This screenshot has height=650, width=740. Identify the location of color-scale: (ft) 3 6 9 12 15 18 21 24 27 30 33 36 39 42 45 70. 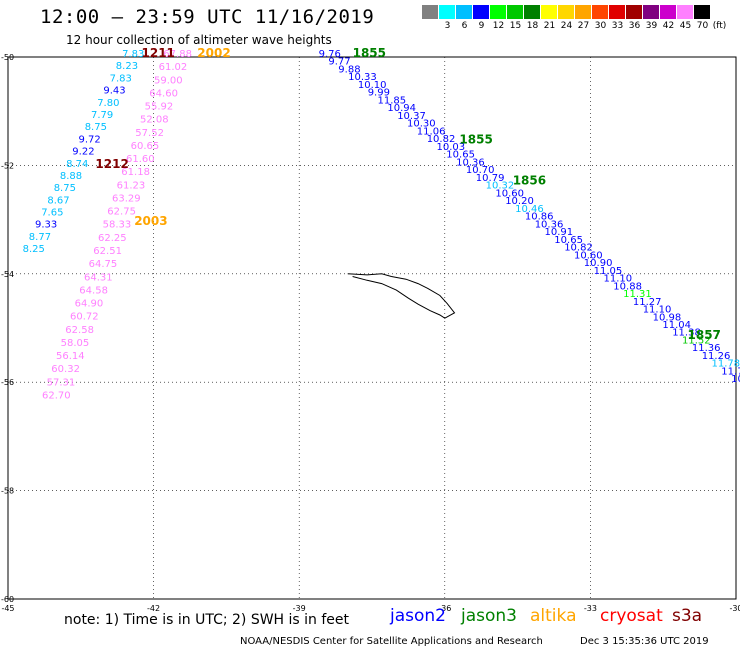
(574, 19).